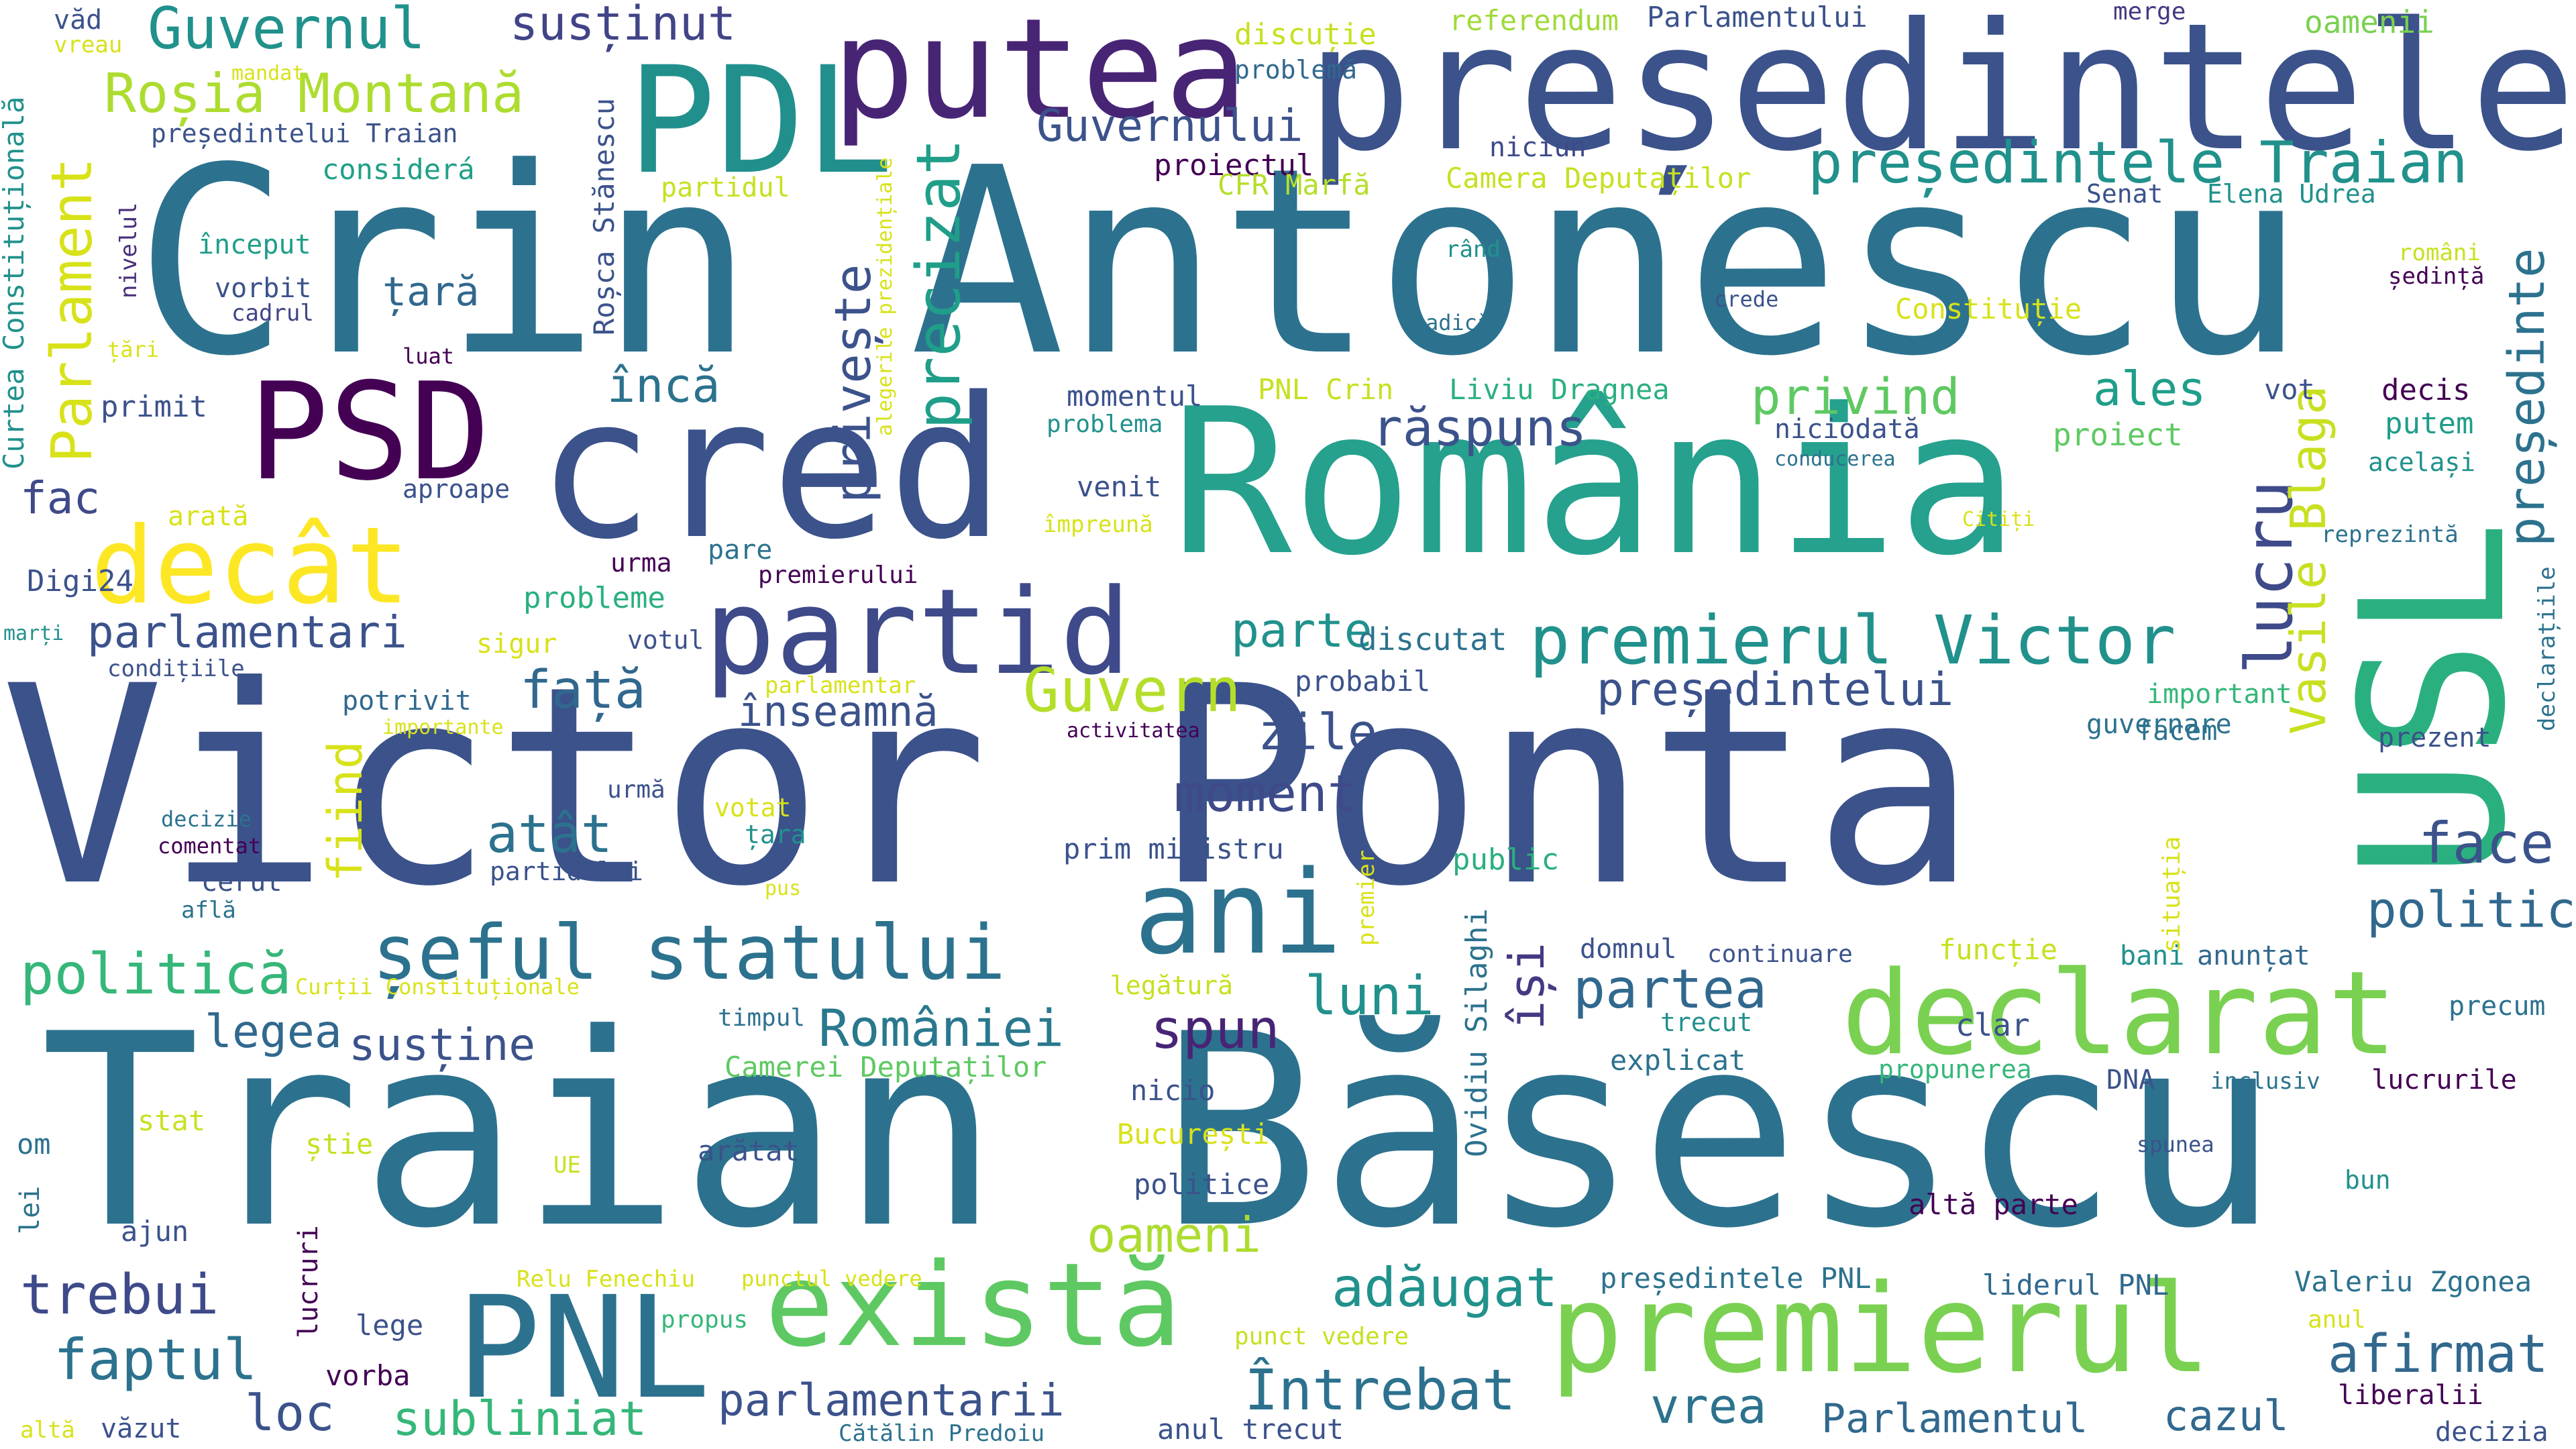 The image size is (2576, 1449). I want to click on word: cazul, so click(2226, 1415).